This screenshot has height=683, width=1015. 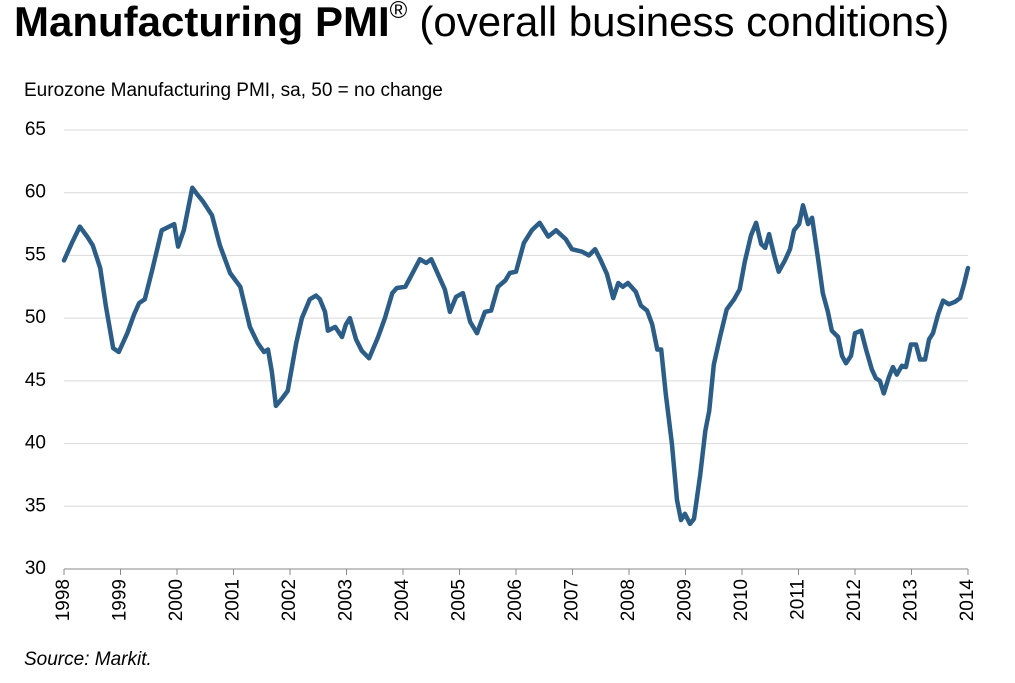 I want to click on x-tick-label: 2007, so click(x=572, y=600).